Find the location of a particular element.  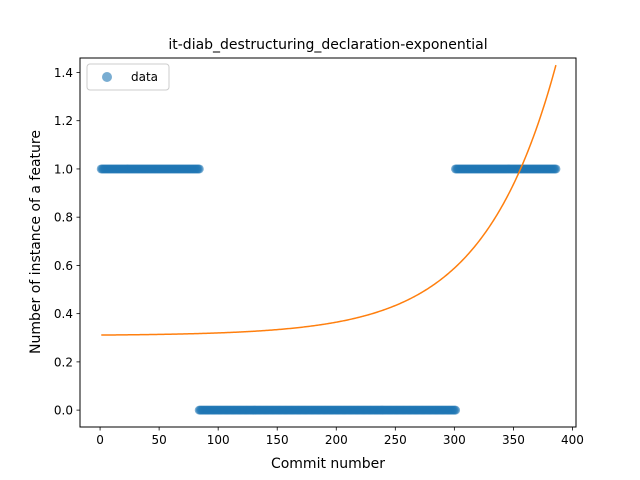

y-tick-label: 1.0 is located at coordinates (63, 169).